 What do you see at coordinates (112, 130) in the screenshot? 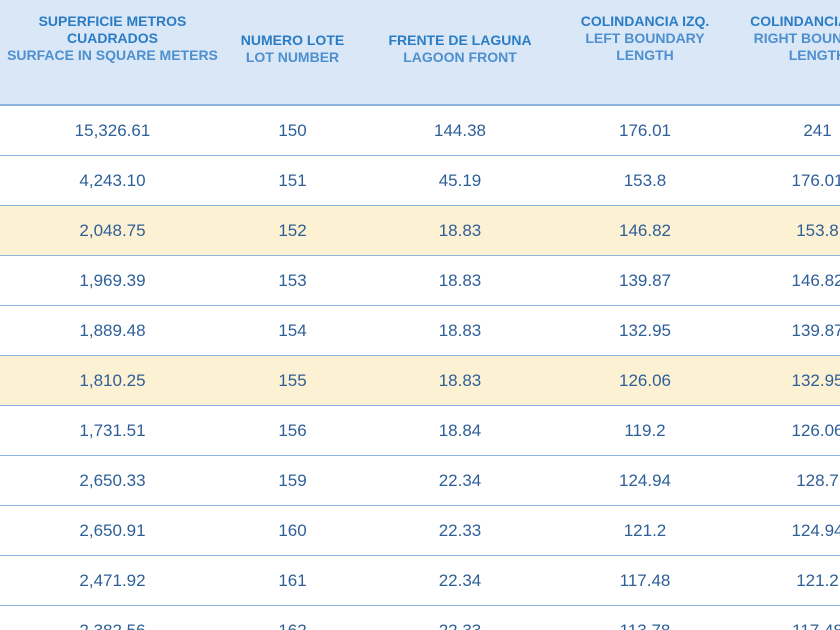
I see `table-cell: 15,326.61` at bounding box center [112, 130].